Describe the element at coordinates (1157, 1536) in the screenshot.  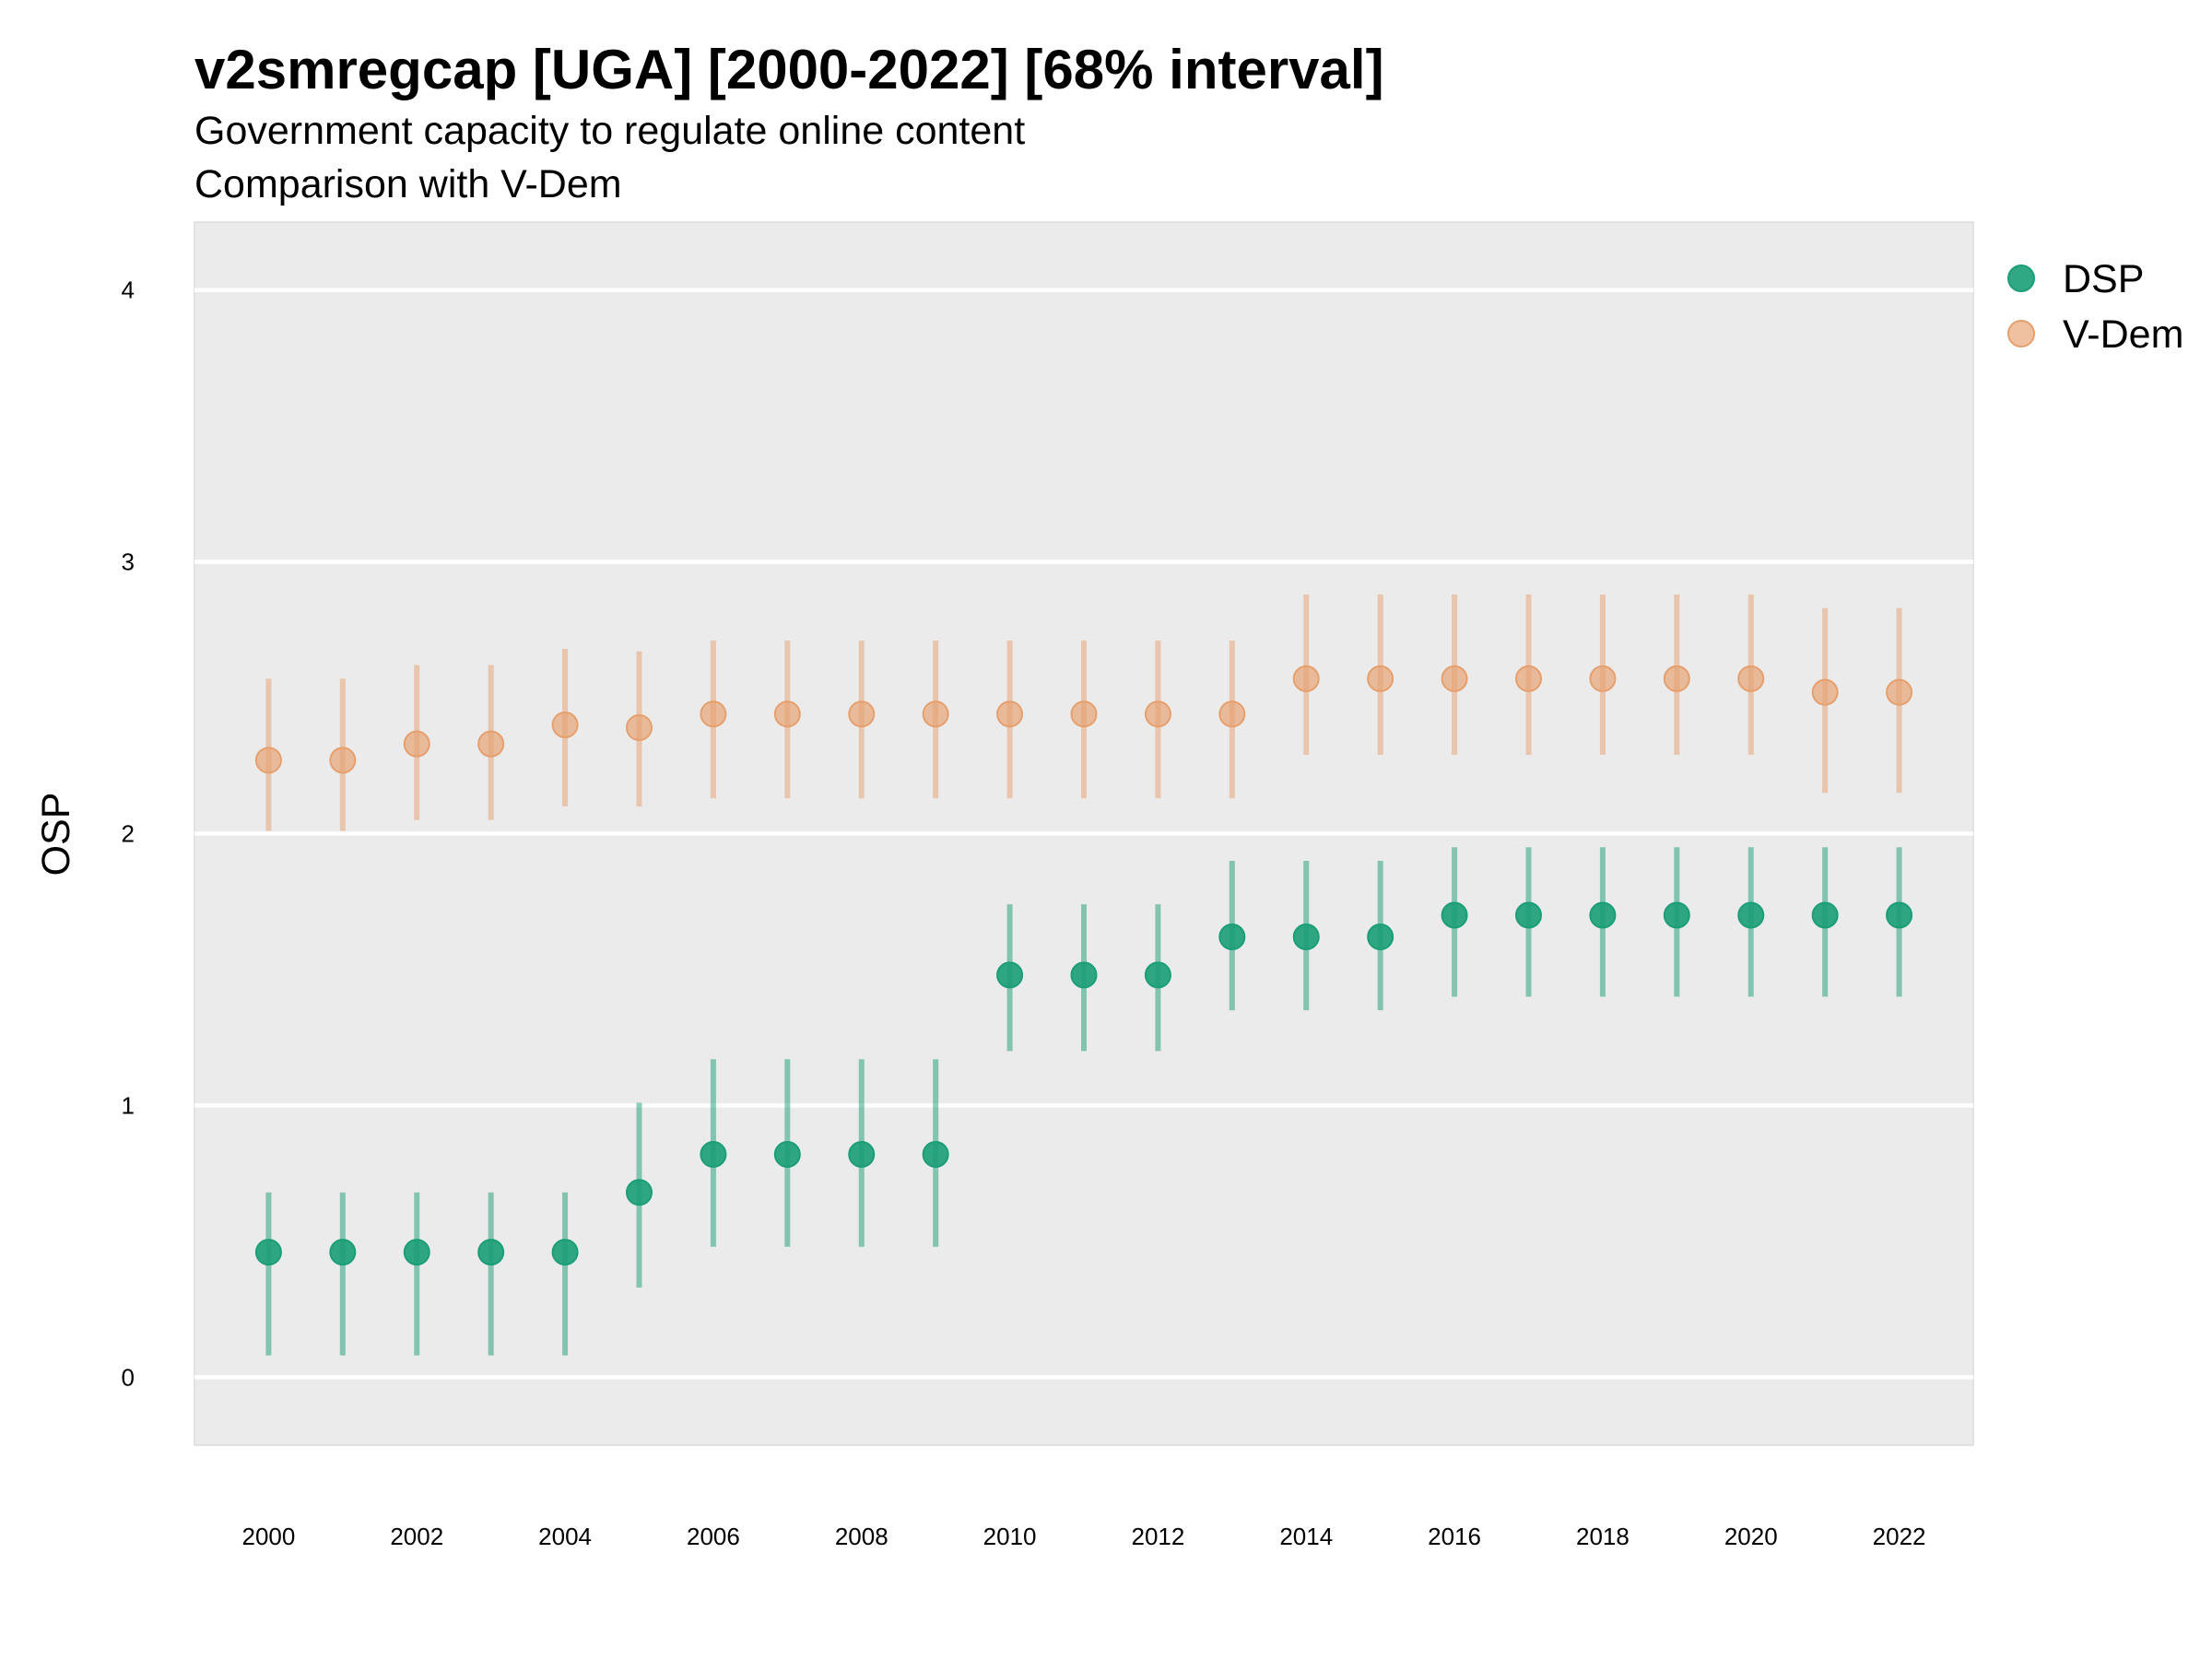
I see `x-tick-label: 2012` at that location.